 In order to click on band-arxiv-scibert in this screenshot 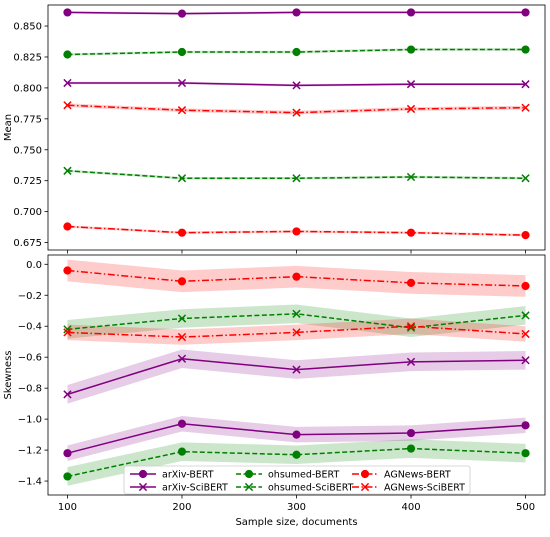, I will do `click(296, 376)`.